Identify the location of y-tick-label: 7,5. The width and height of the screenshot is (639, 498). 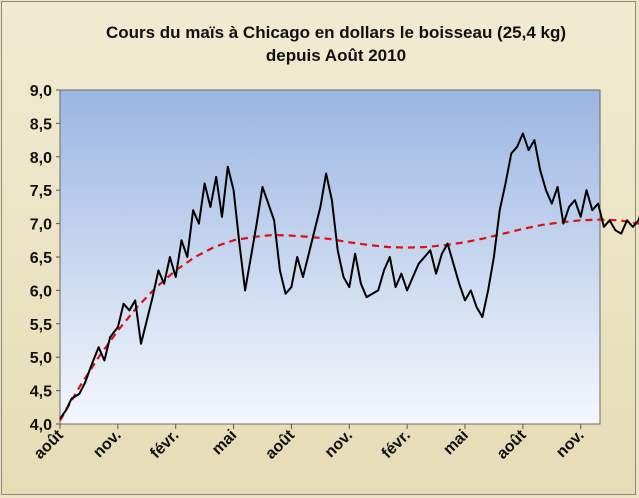
(41, 191).